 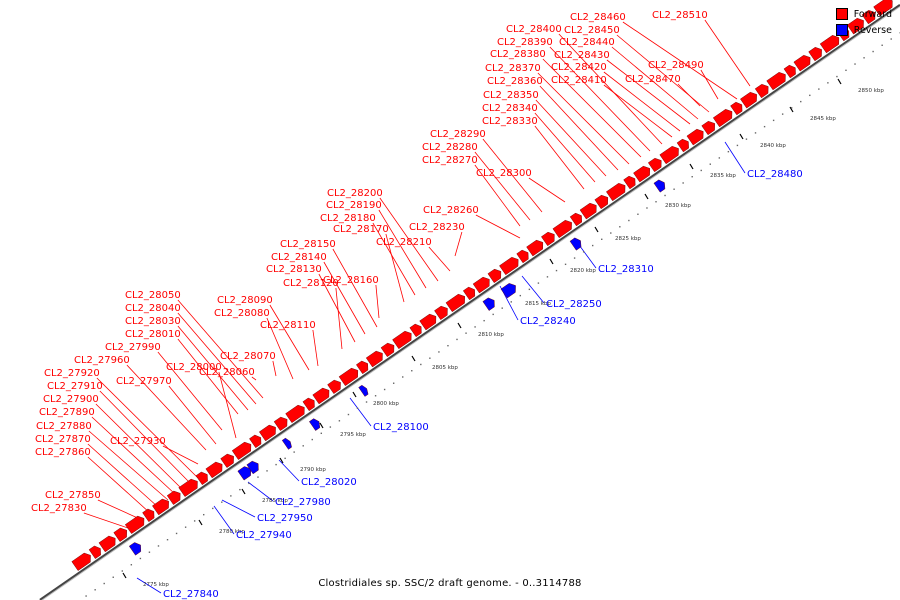 What do you see at coordinates (194, 367) in the screenshot?
I see `forward-gene-label: CL2_28000` at bounding box center [194, 367].